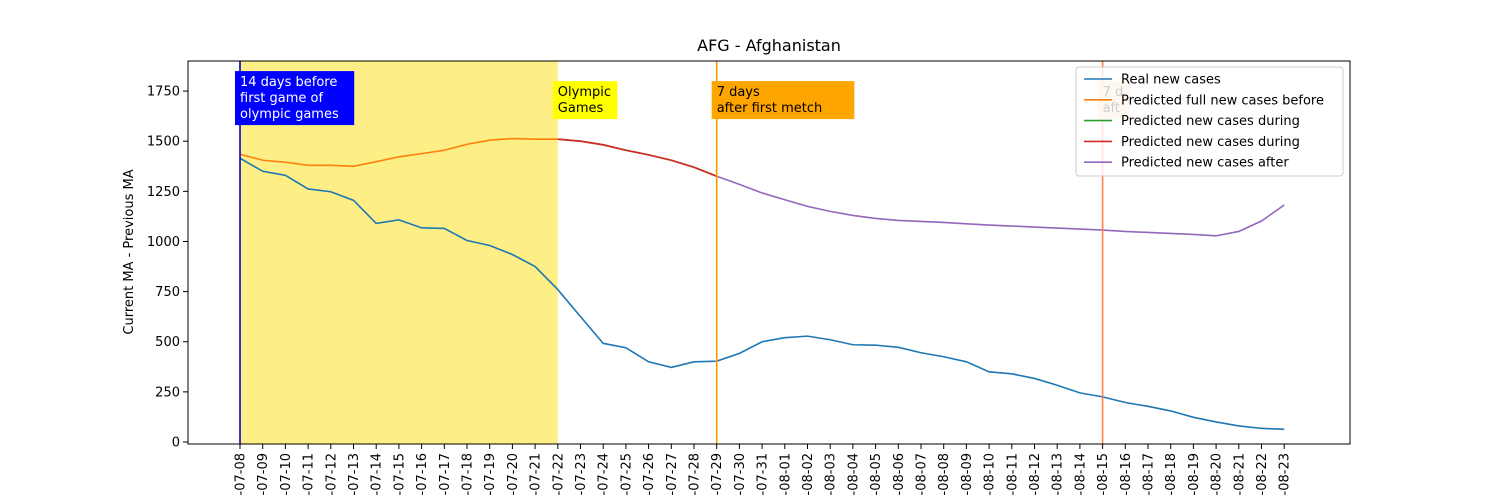  I want to click on legend-label-0: Real new cases, so click(1171, 80).